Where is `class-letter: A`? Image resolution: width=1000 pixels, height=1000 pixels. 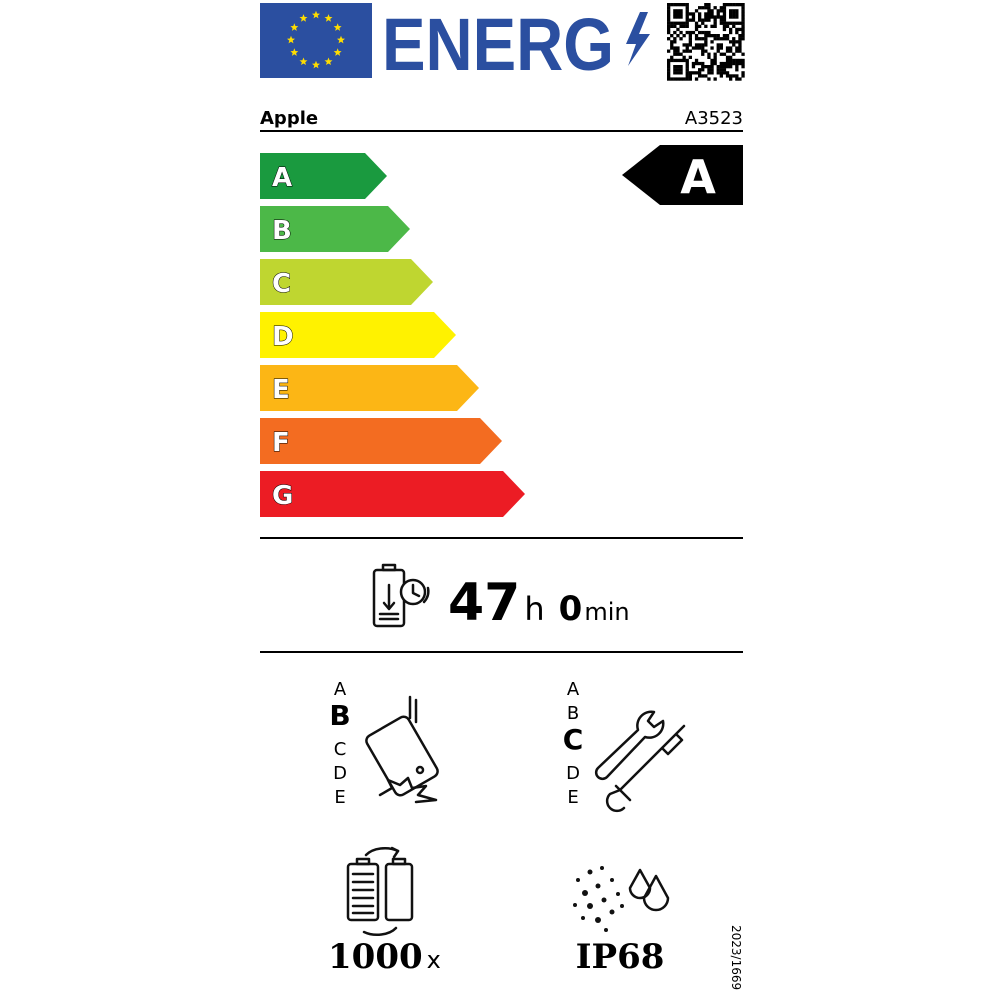 class-letter: A is located at coordinates (282, 178).